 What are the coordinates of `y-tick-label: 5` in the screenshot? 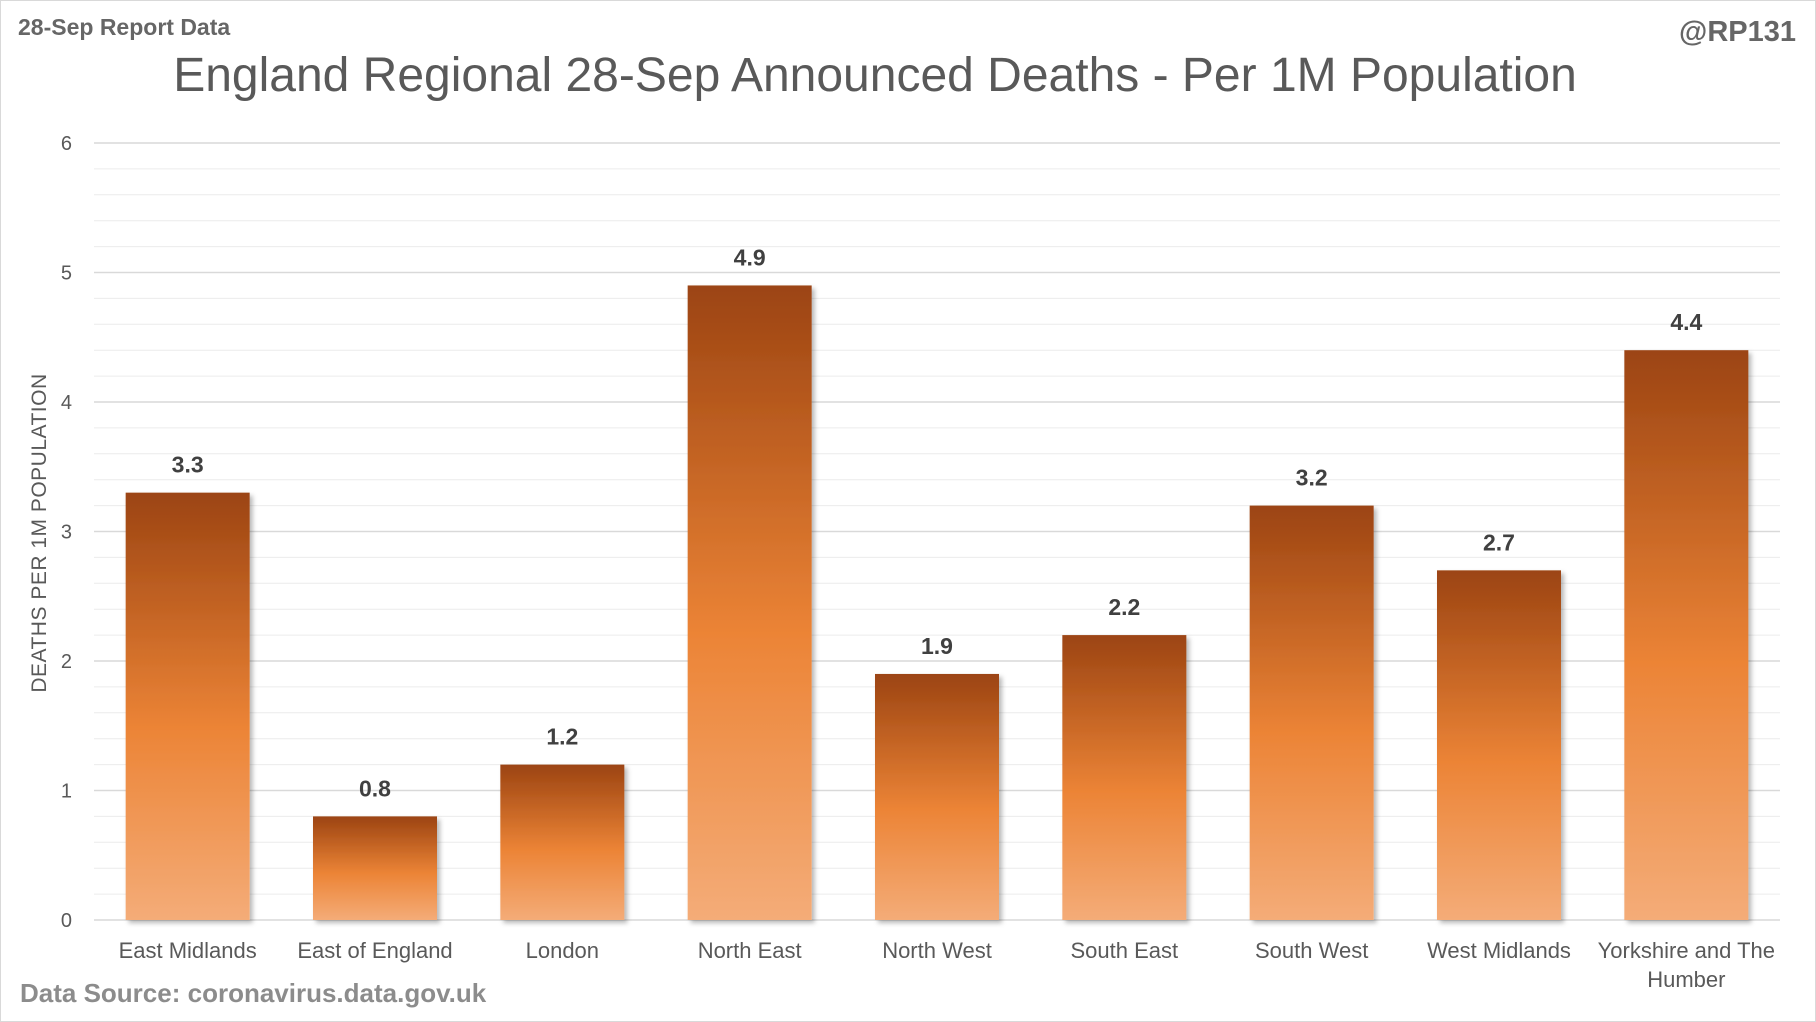 It's located at (66, 274).